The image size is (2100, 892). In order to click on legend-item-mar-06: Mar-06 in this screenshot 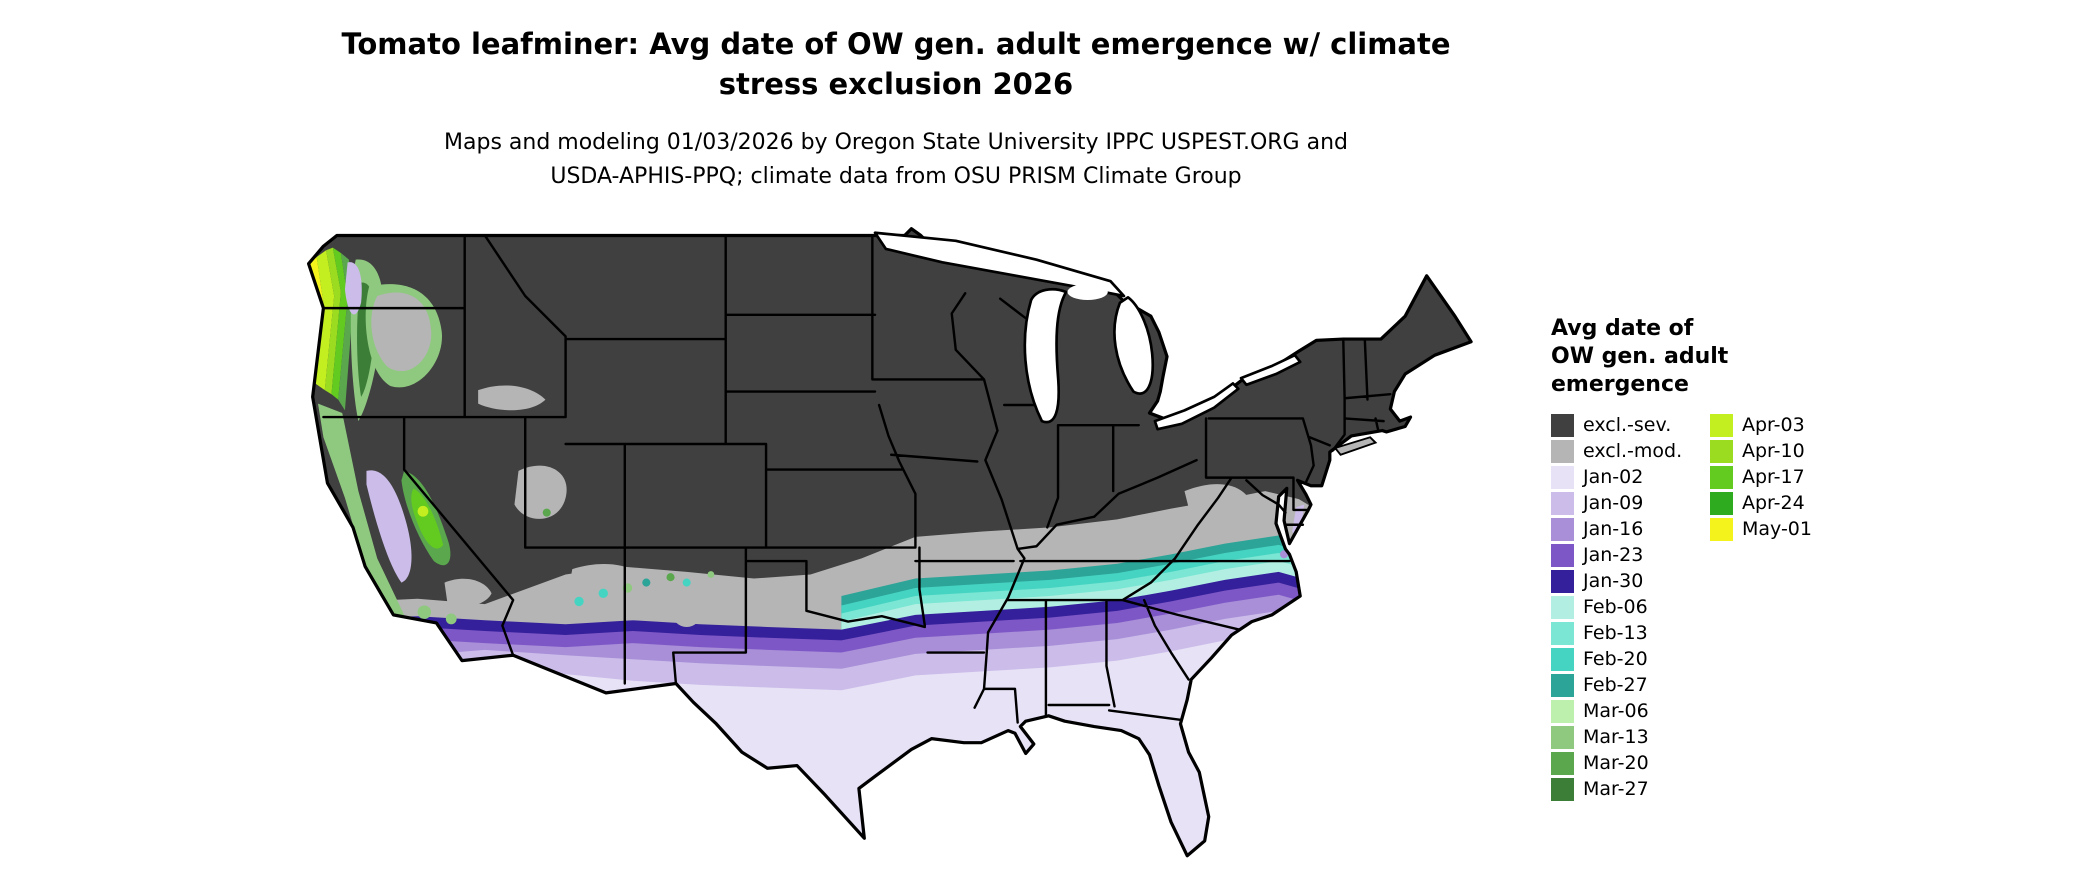, I will do `click(1616, 711)`.